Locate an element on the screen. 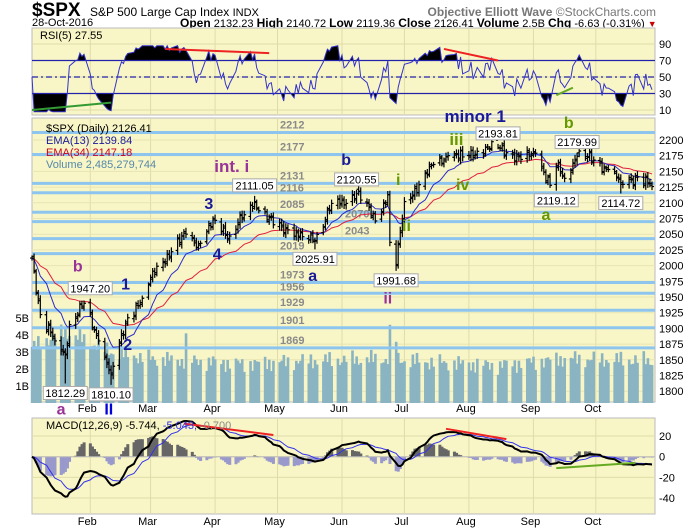 This screenshot has height=530, width=700. open-label: Open is located at coordinates (195, 23).